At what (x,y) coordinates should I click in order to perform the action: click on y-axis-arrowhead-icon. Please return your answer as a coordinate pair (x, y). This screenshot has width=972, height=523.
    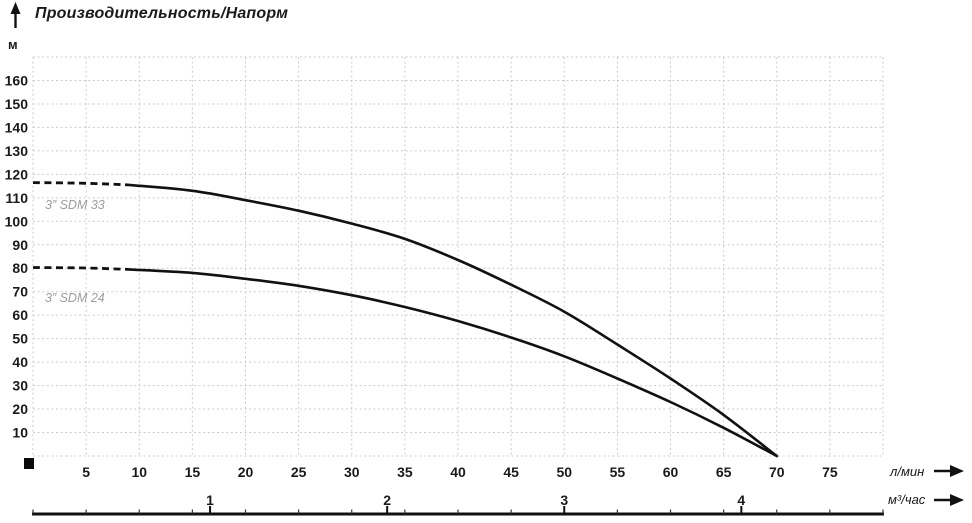
    Looking at the image, I should click on (15, 8).